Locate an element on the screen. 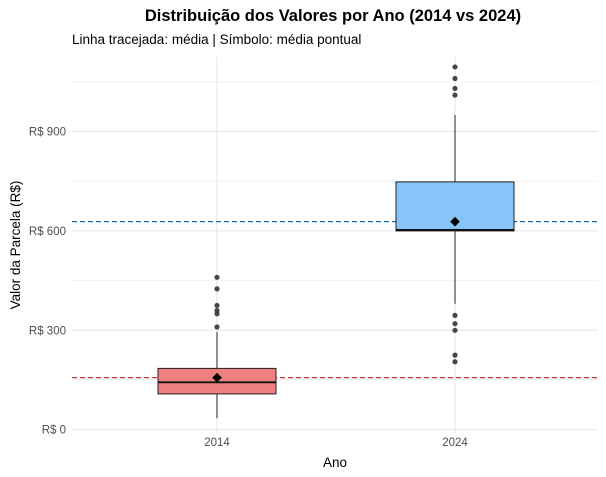 The width and height of the screenshot is (606, 477). x-tick-label: 2014 is located at coordinates (217, 443).